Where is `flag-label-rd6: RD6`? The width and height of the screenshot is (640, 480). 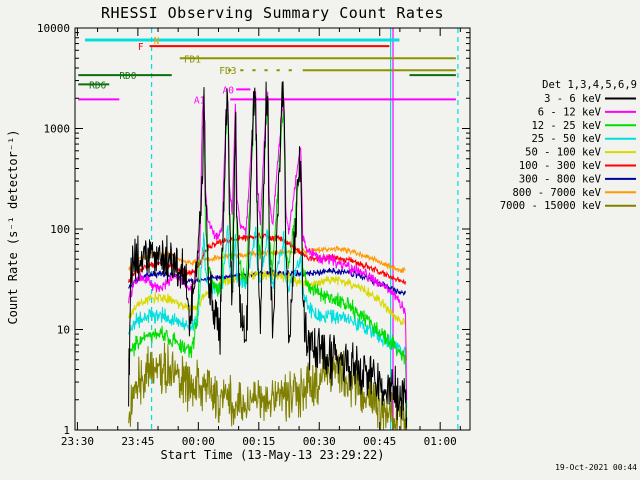
flag-label-rd6: RD6 is located at coordinates (97, 85).